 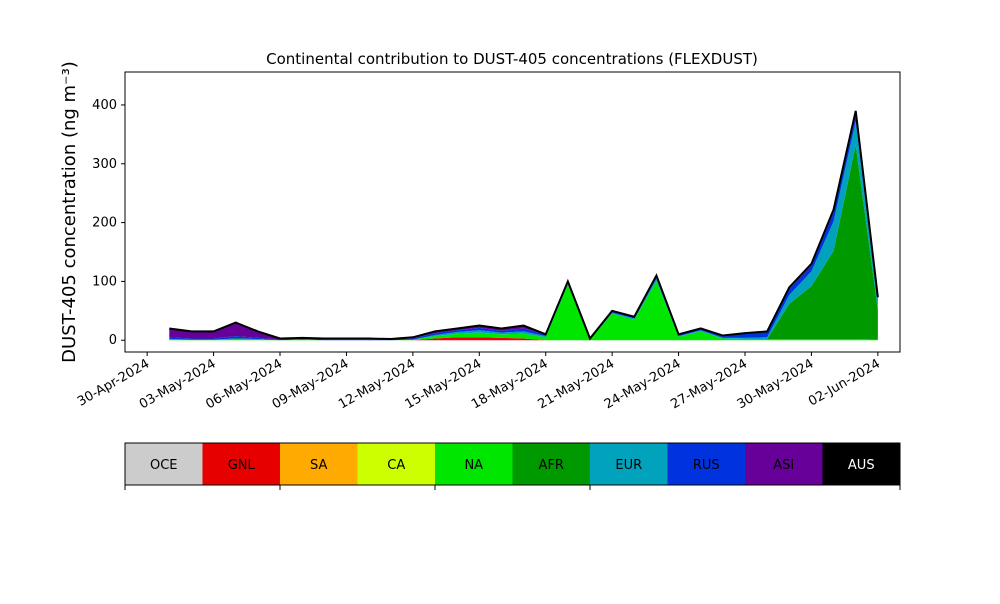 I want to click on legend-label: EUR, so click(x=628, y=465).